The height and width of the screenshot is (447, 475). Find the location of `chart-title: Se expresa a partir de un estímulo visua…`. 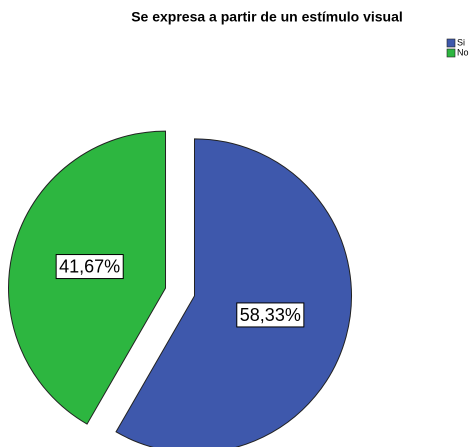

chart-title: Se expresa a partir de un estímulo visua… is located at coordinates (267, 17).